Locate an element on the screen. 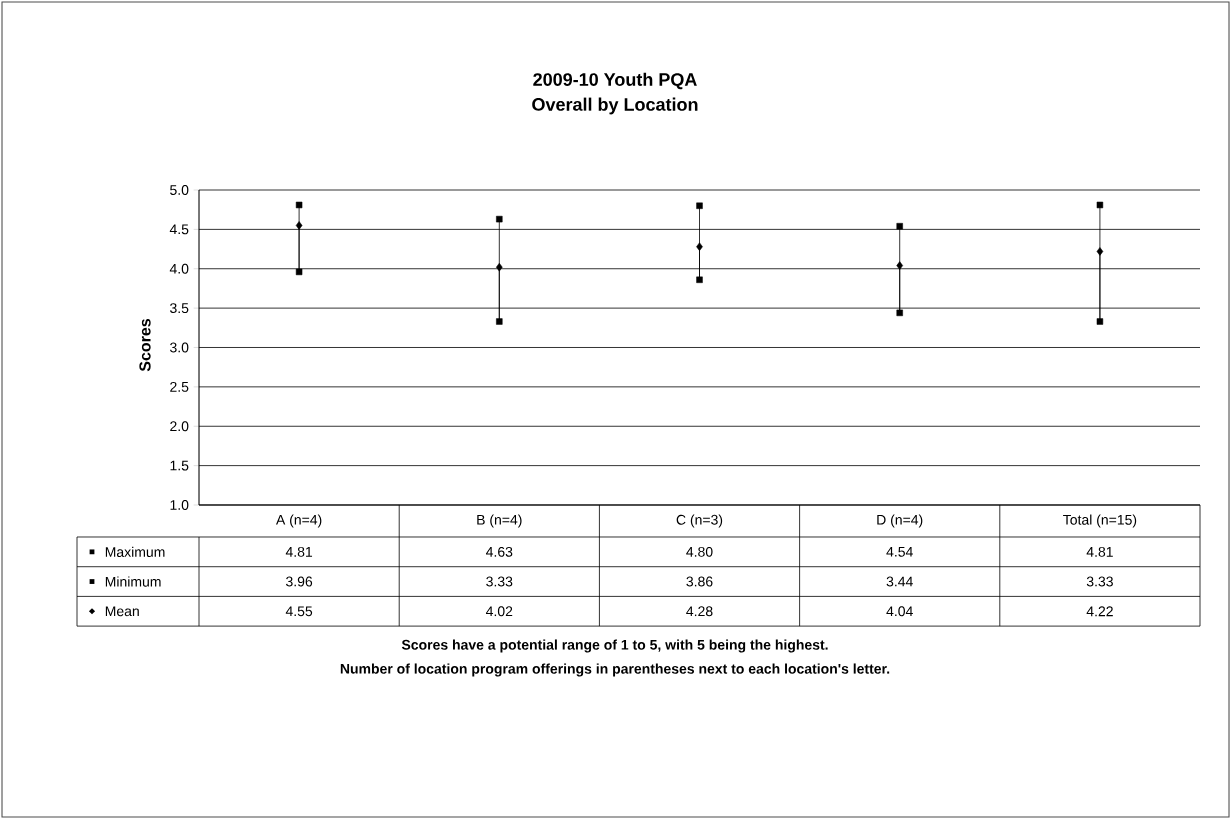 Image resolution: width=1231 pixels, height=819 pixels. y-tick-label: 3.5 is located at coordinates (179, 308).